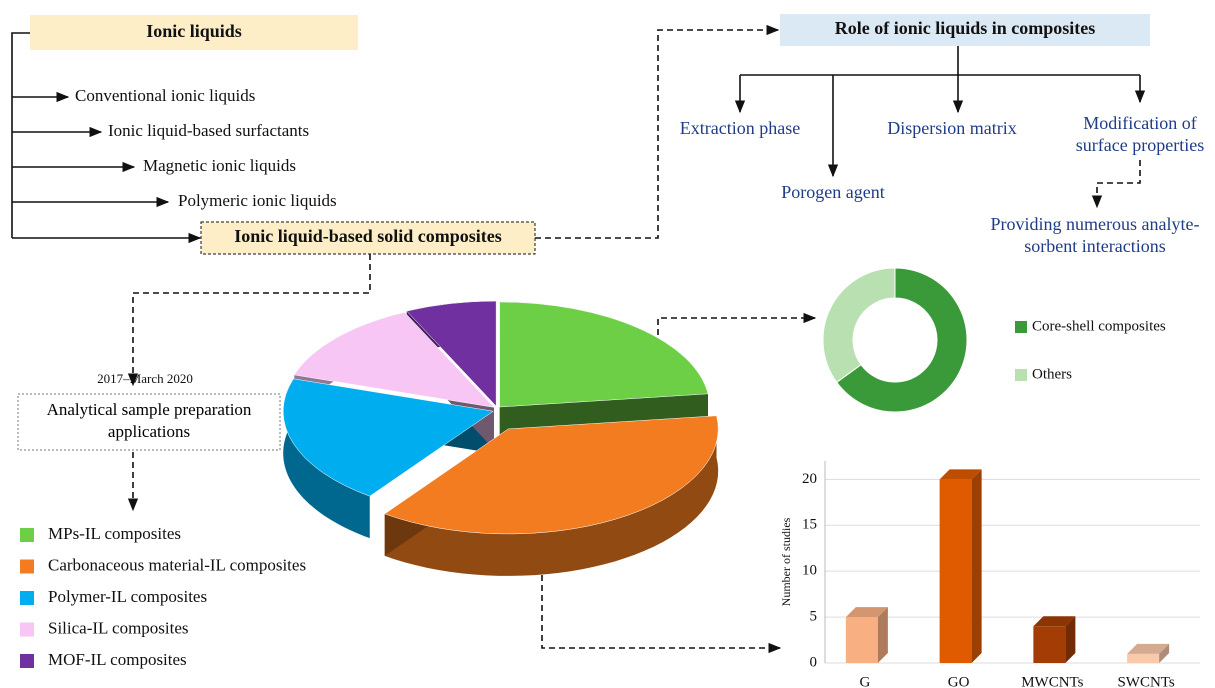  Describe the element at coordinates (20, 135) in the screenshot. I see `trunk` at that location.